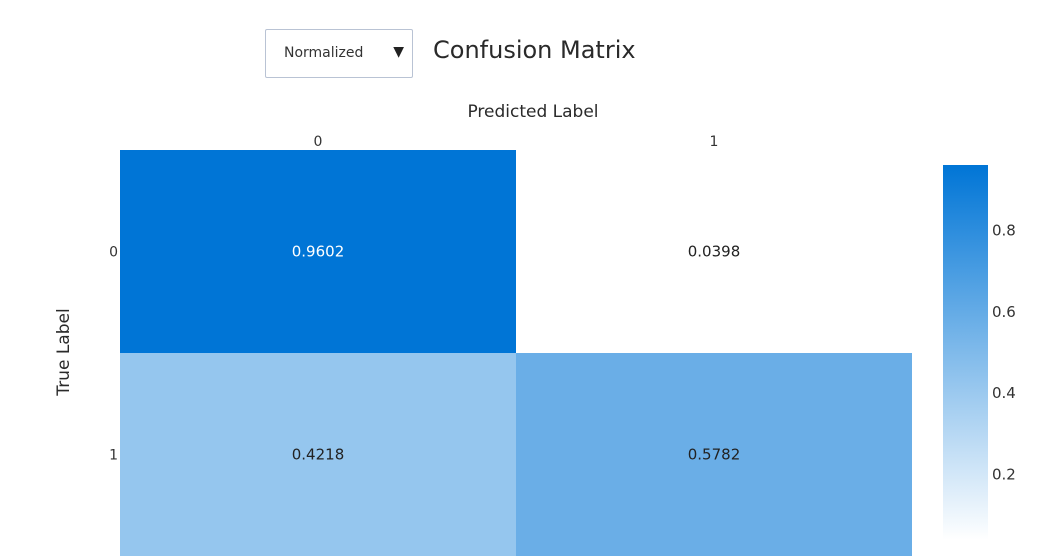 The width and height of the screenshot is (1052, 559). I want to click on colorbar-tick-label: 0.8, so click(1004, 230).